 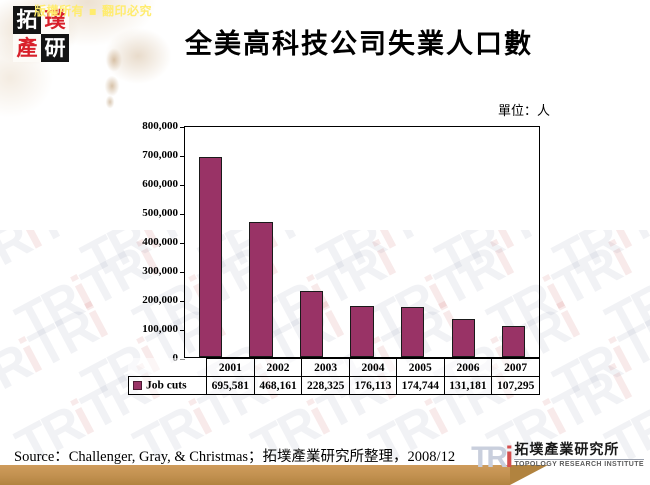 What do you see at coordinates (168, 368) in the screenshot?
I see `table-corner-cell` at bounding box center [168, 368].